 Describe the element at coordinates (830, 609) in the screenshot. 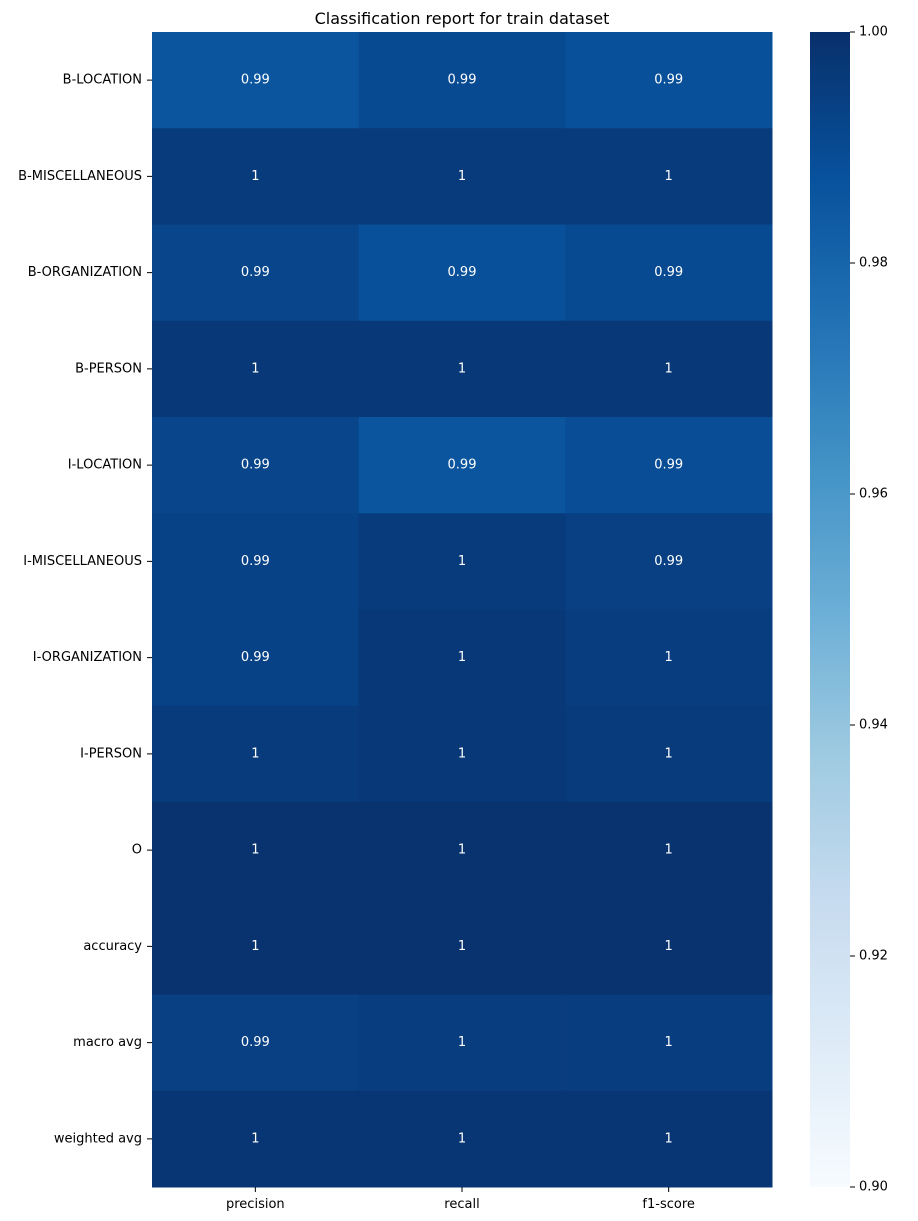

I see `colorbar` at that location.